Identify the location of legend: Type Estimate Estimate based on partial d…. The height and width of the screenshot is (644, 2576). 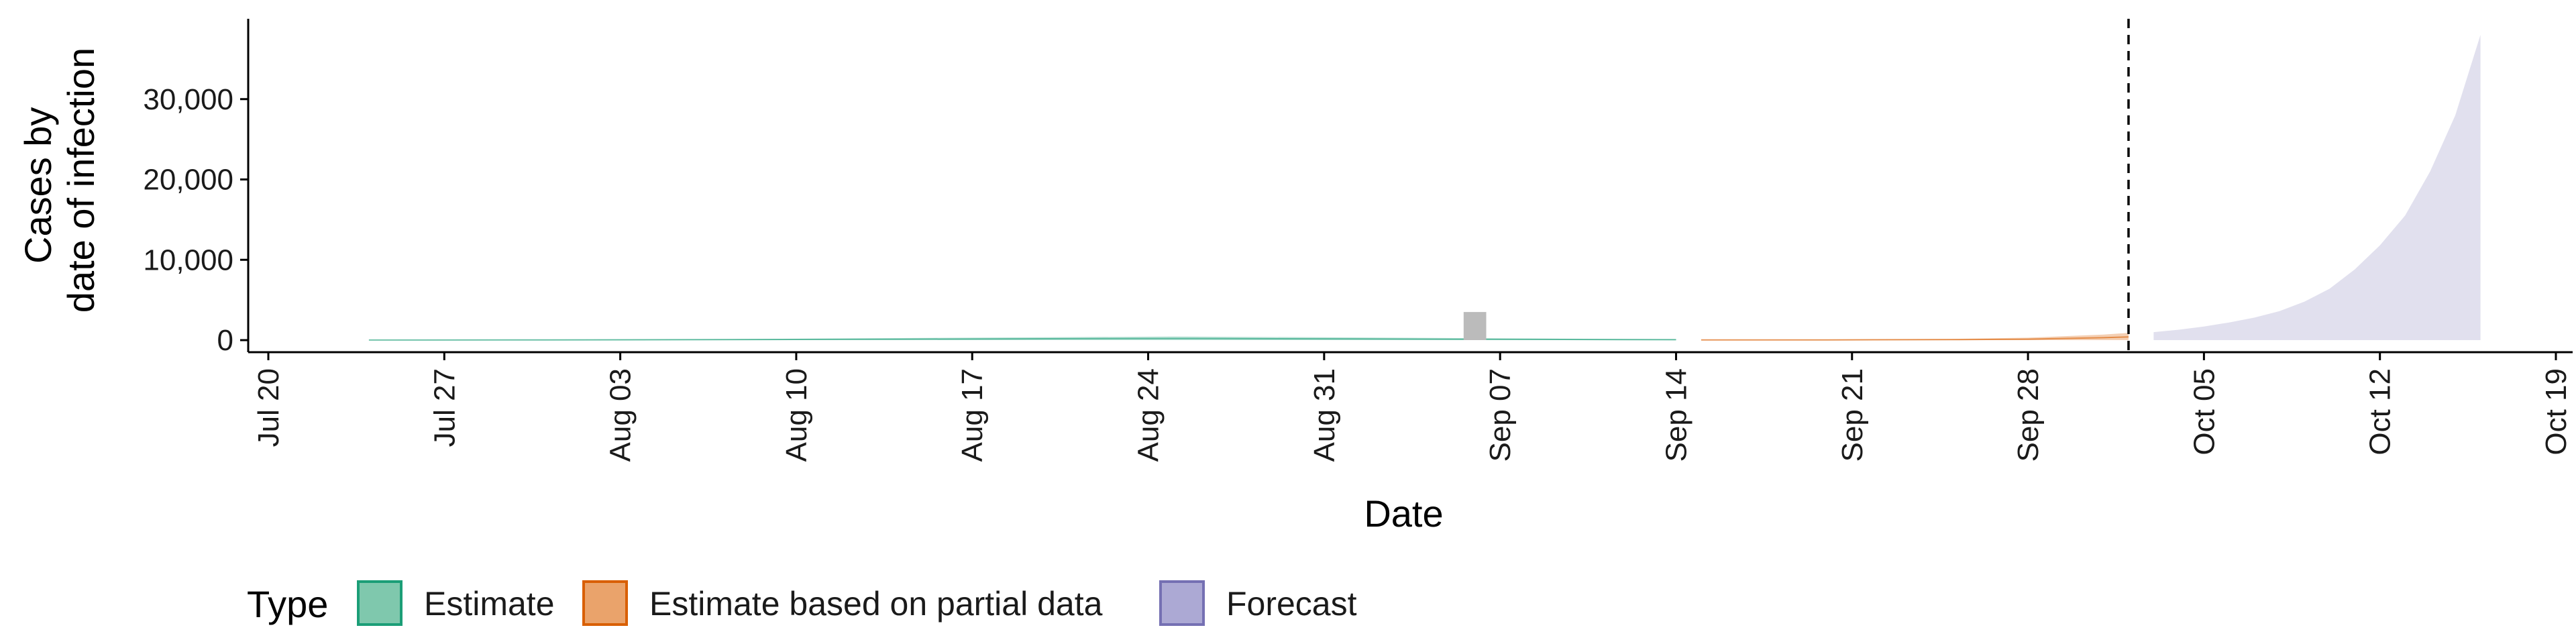
(802, 603).